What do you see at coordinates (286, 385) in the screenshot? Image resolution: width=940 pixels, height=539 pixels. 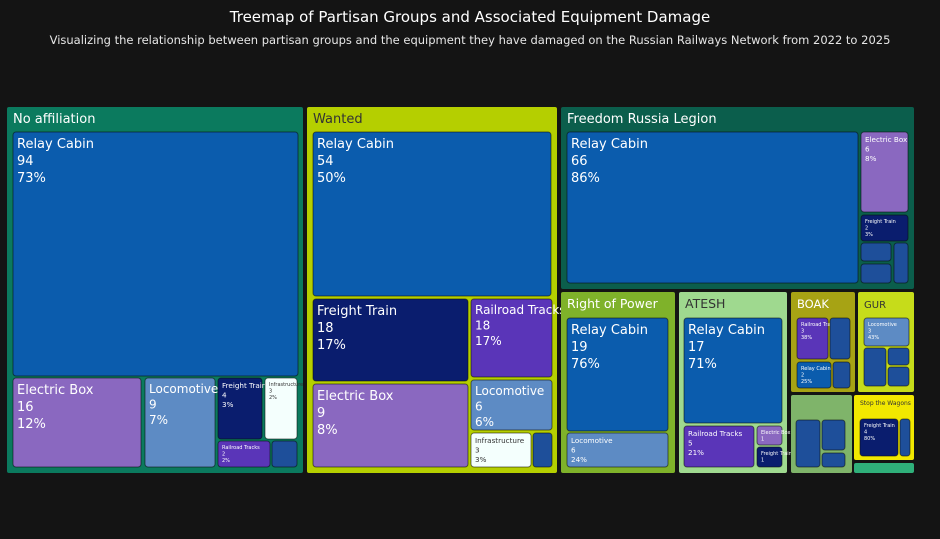 I see `tile-label: Infrastructure` at bounding box center [286, 385].